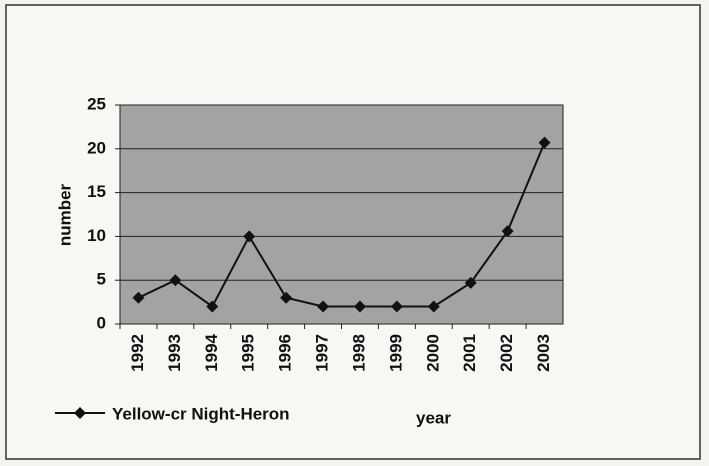  I want to click on y-tick-label: 15, so click(96, 191).